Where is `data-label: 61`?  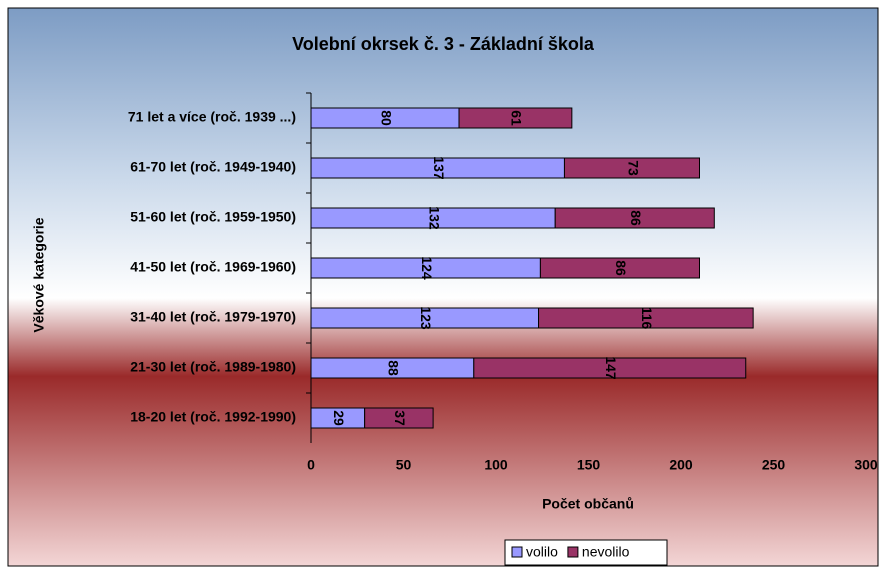 data-label: 61 is located at coordinates (517, 118).